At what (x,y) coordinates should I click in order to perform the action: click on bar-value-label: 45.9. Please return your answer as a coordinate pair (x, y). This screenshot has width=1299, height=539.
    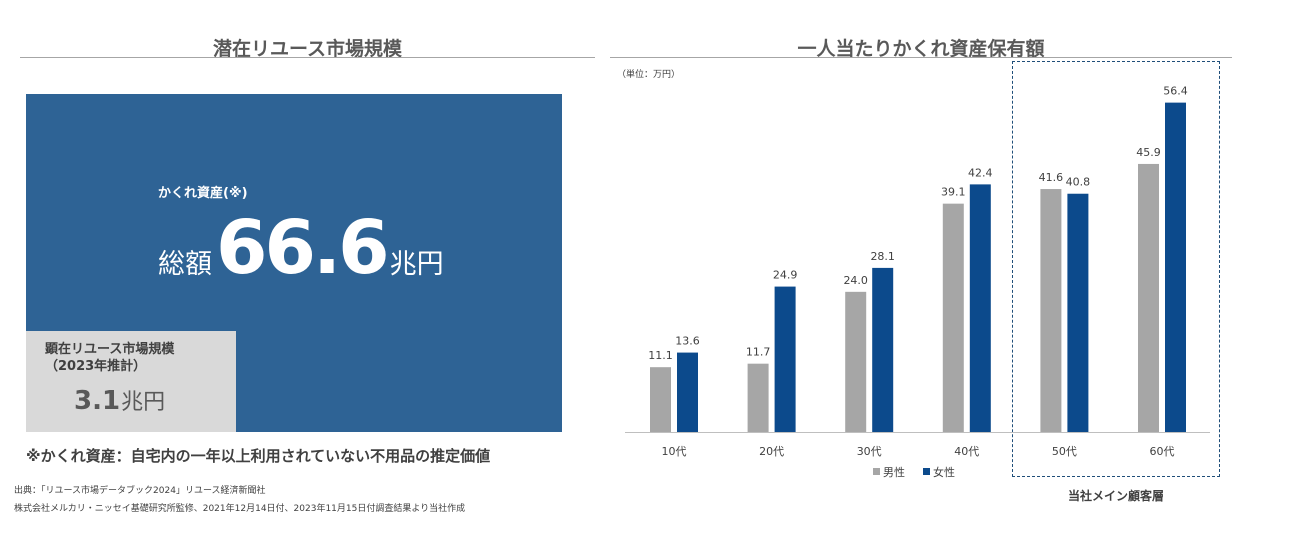
    Looking at the image, I should click on (1148, 152).